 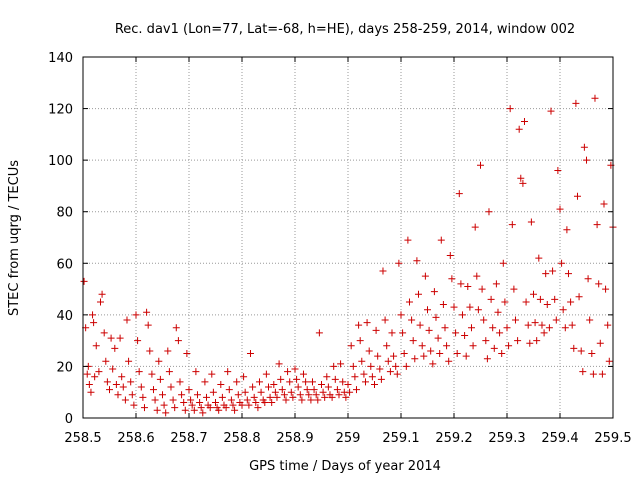 I want to click on y-tick-label: 120, so click(x=60, y=110).